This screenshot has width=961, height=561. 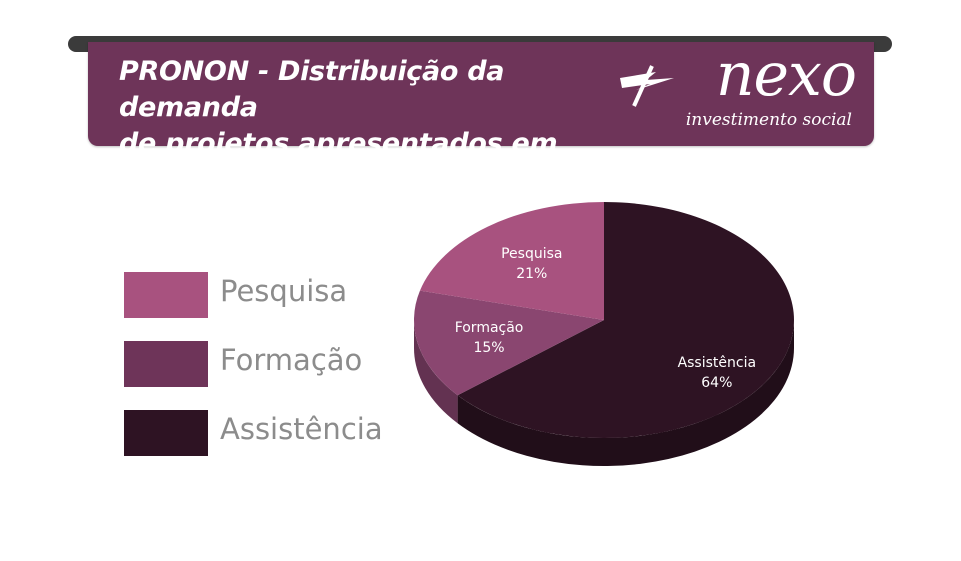 I want to click on slice-value-formação: 15%, so click(x=488, y=348).